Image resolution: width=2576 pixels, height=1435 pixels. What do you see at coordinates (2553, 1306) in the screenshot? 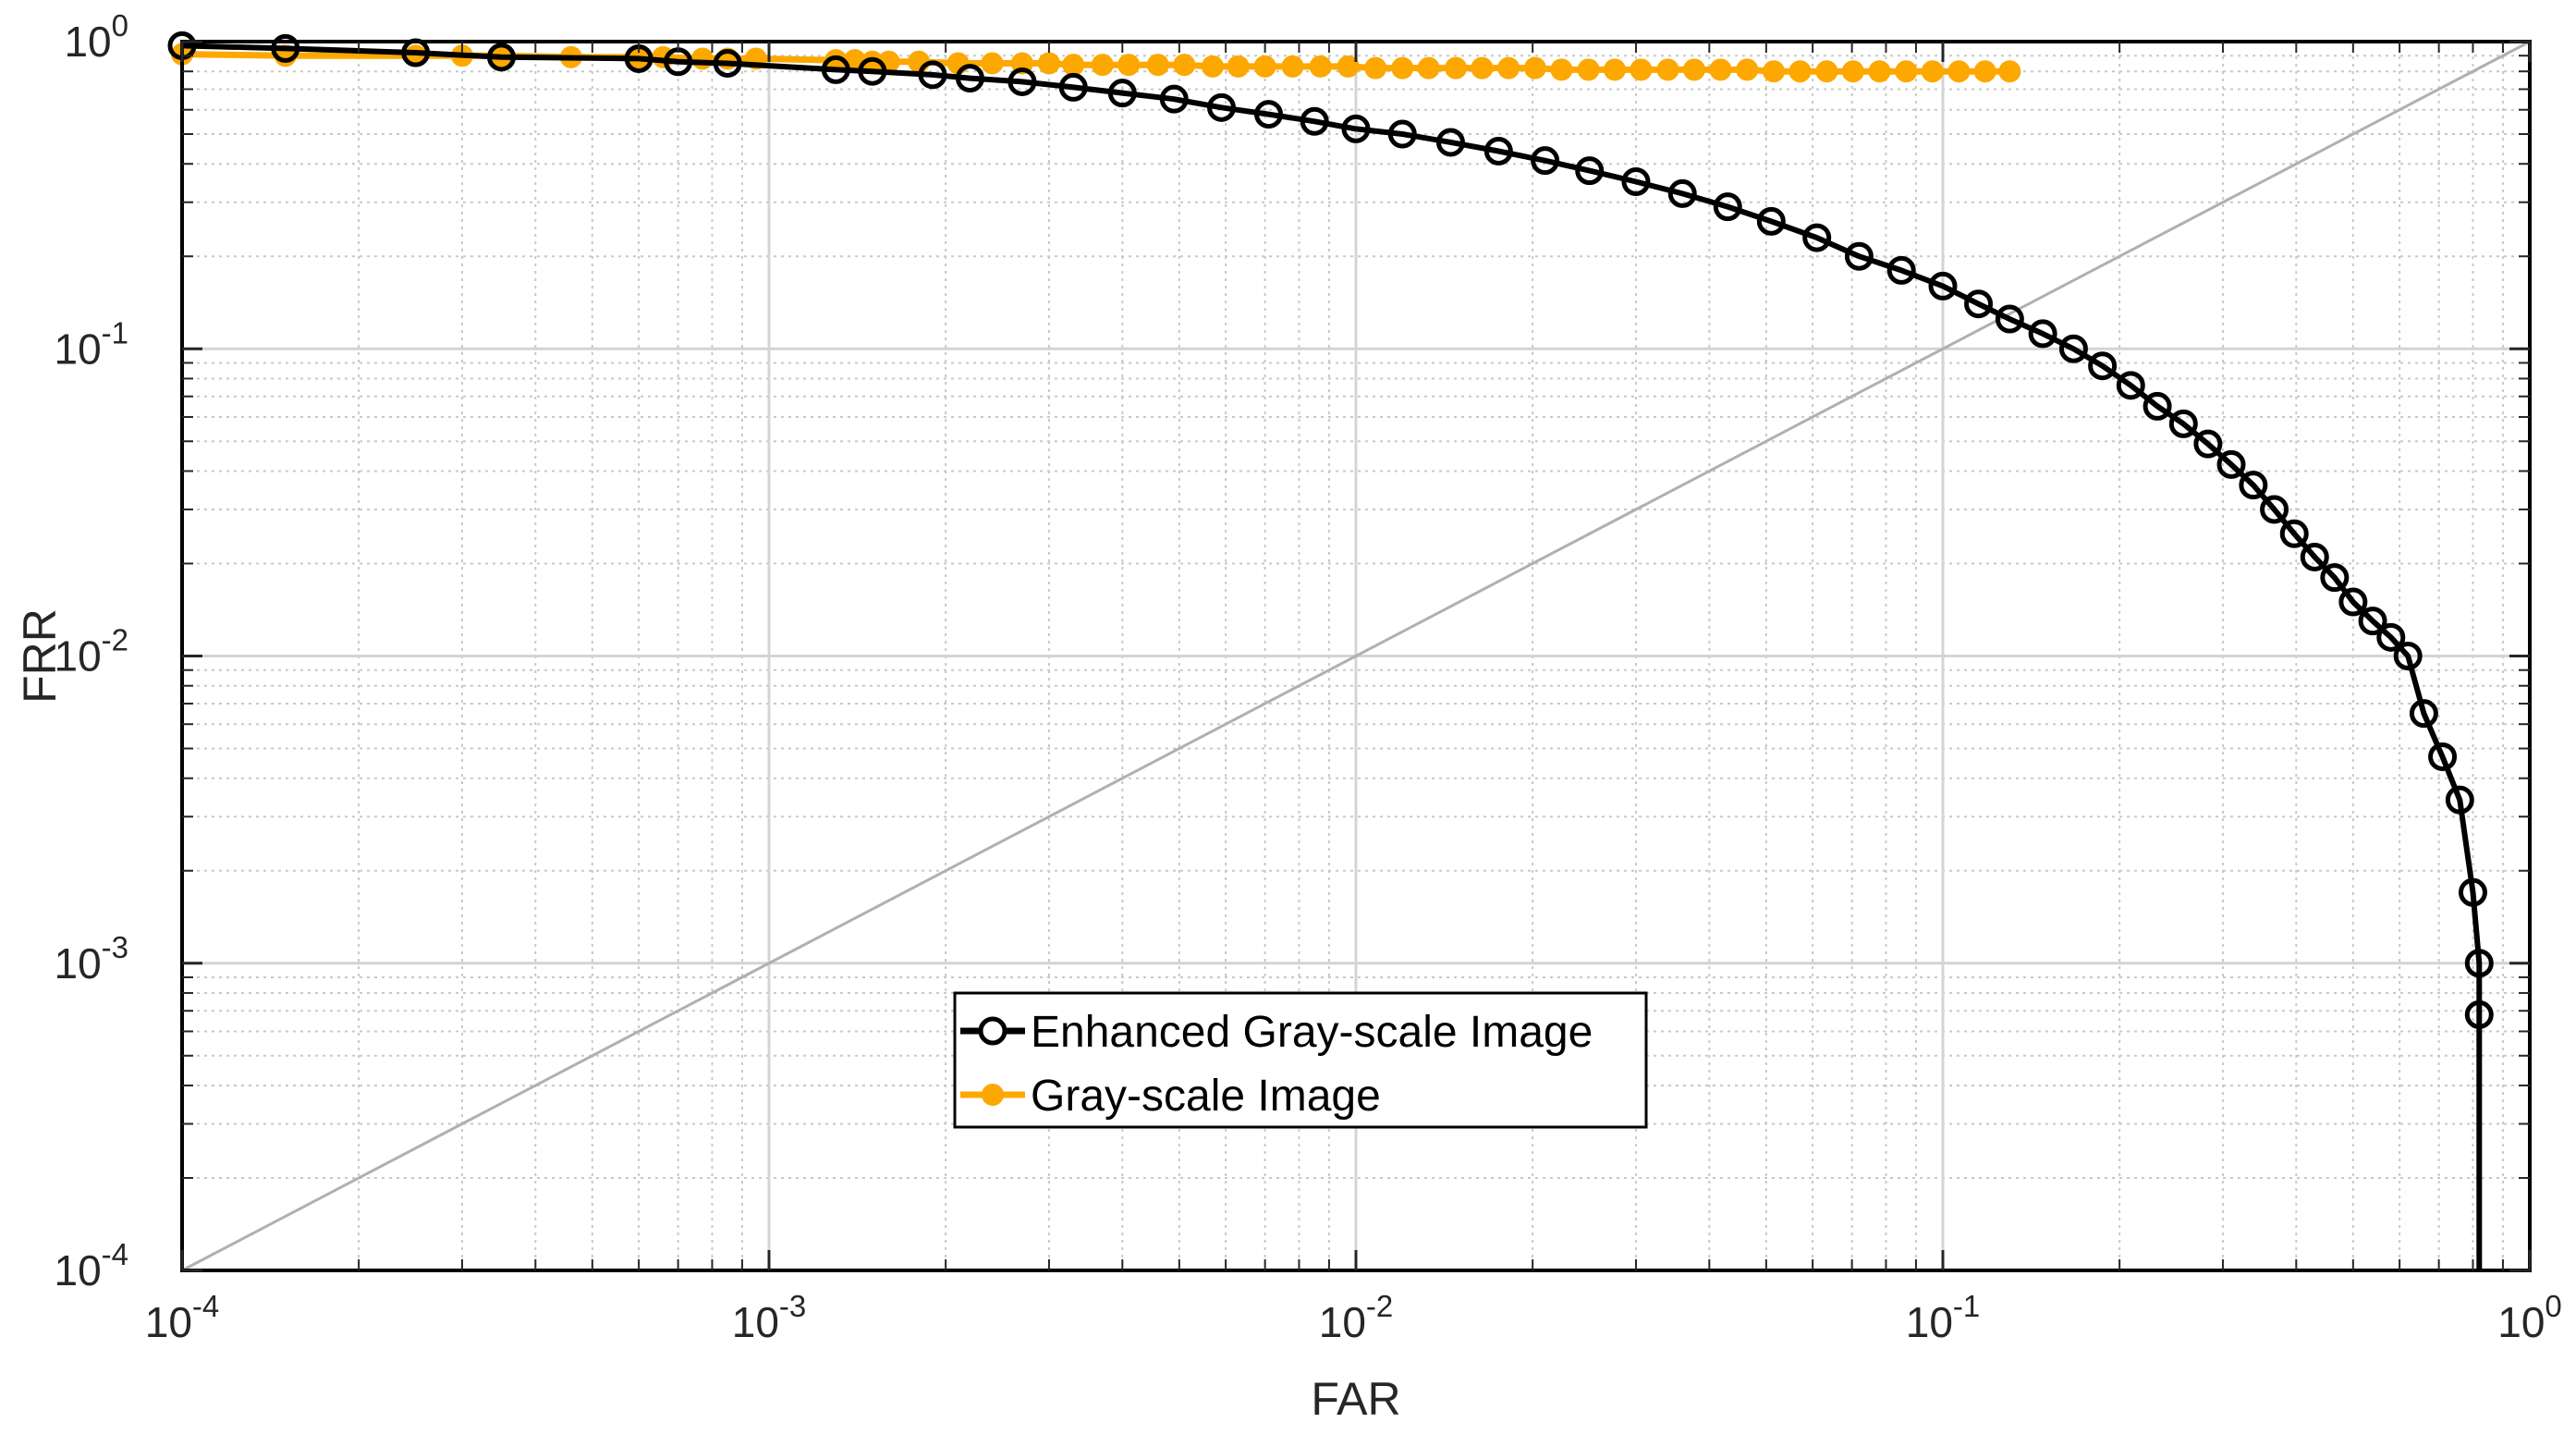
I see `x-tick-exponent: 0` at bounding box center [2553, 1306].